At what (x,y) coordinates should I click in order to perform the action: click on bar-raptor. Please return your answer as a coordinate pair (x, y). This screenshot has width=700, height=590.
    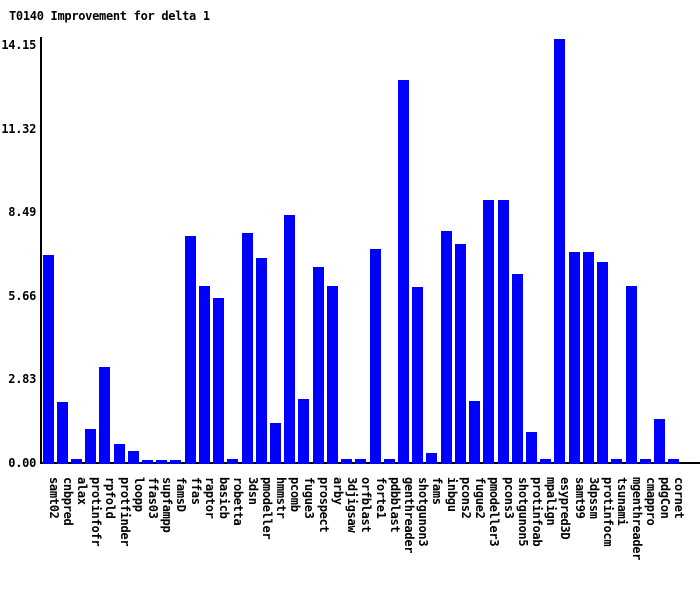
    Looking at the image, I should click on (204, 374).